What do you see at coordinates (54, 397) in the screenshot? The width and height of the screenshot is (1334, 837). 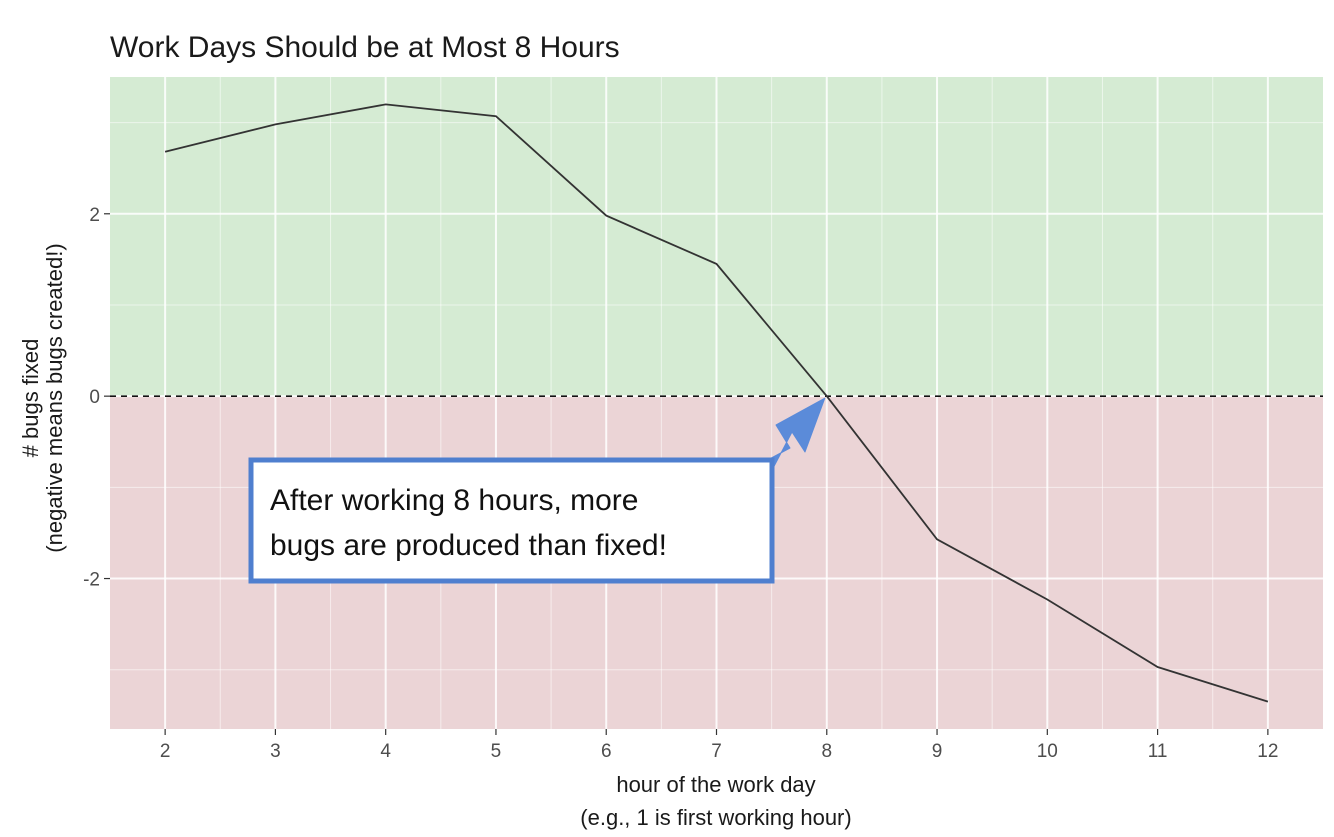 I see `y-axis-label-sub: (negative means bugs created!)` at bounding box center [54, 397].